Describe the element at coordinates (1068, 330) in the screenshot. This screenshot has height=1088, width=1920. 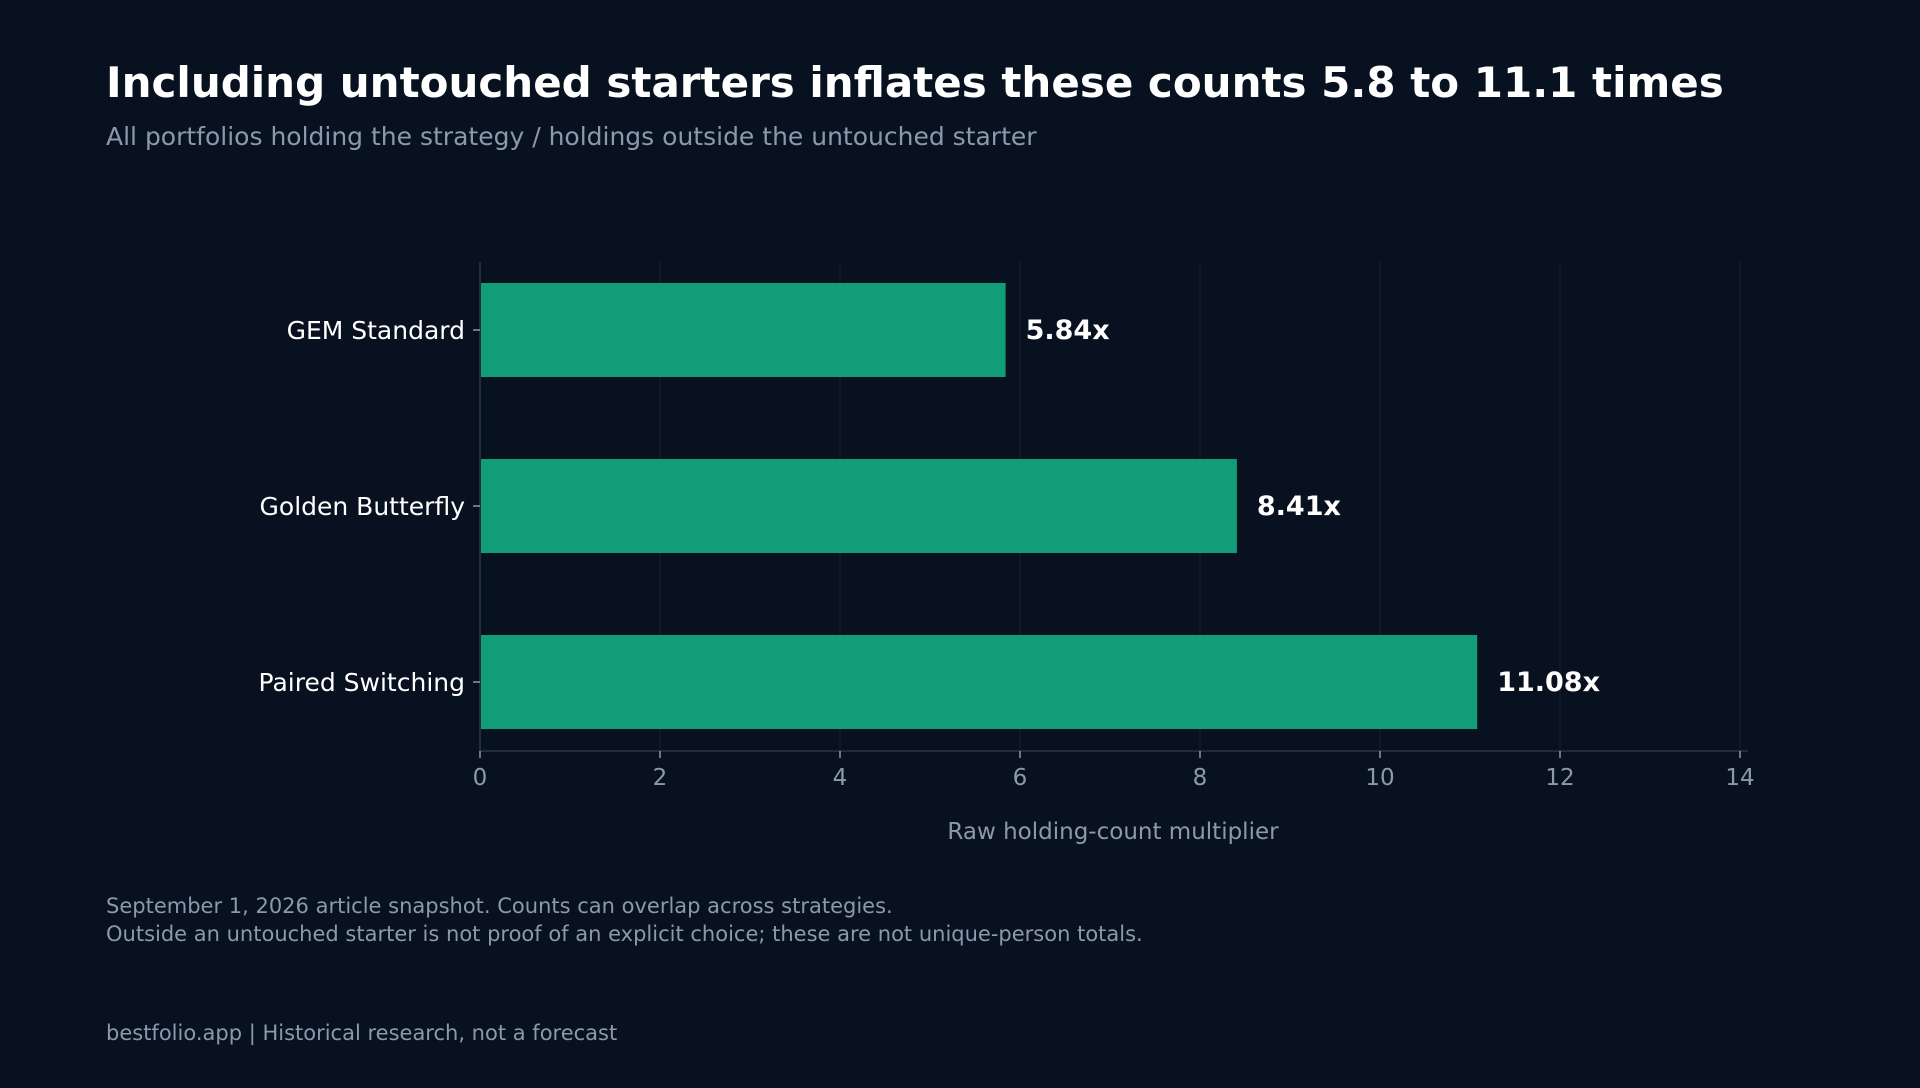
I see `data-label: 5.84x` at that location.